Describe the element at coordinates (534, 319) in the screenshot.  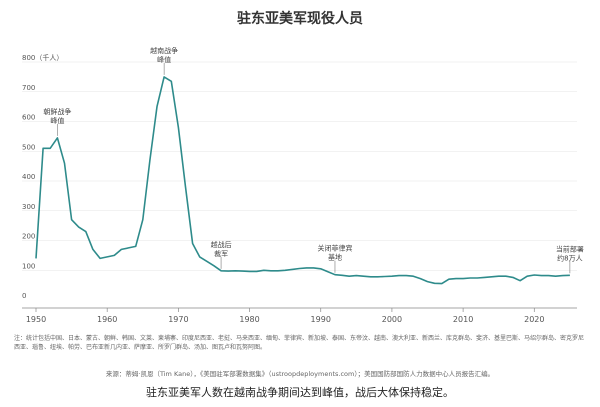
I see `x-tick-label: 2020` at that location.